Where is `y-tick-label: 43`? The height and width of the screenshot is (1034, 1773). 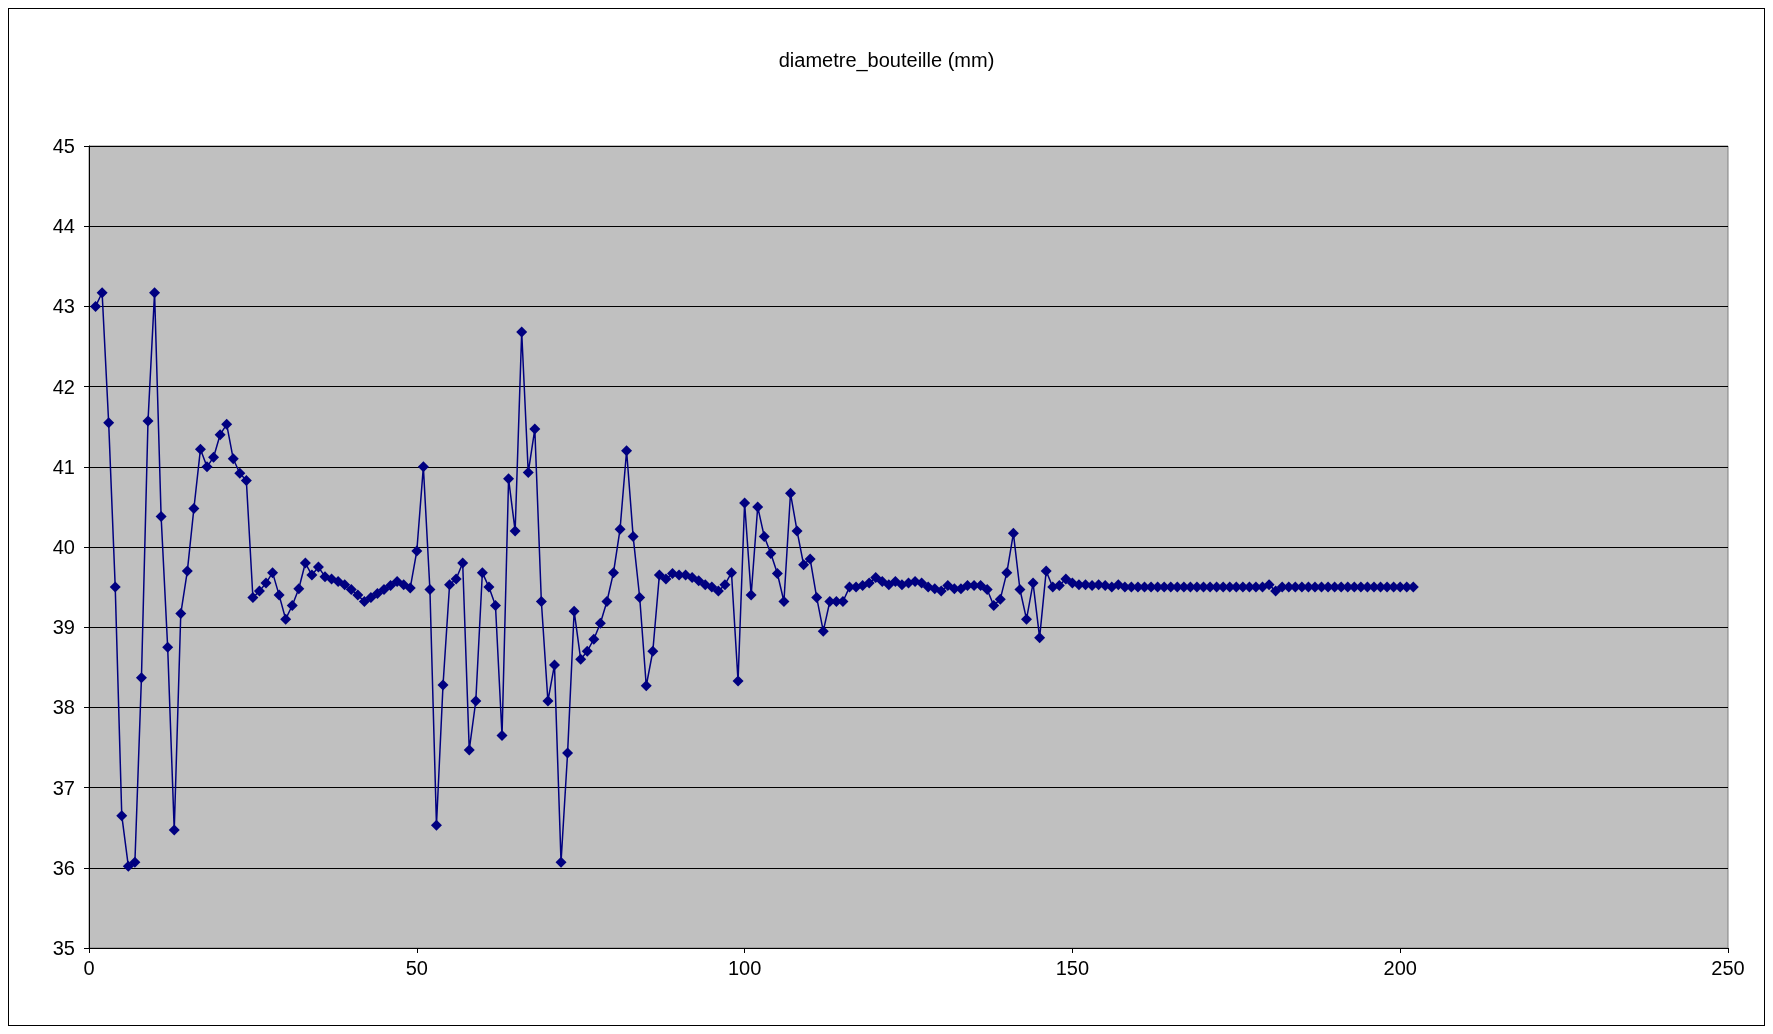 y-tick-label: 43 is located at coordinates (63, 306).